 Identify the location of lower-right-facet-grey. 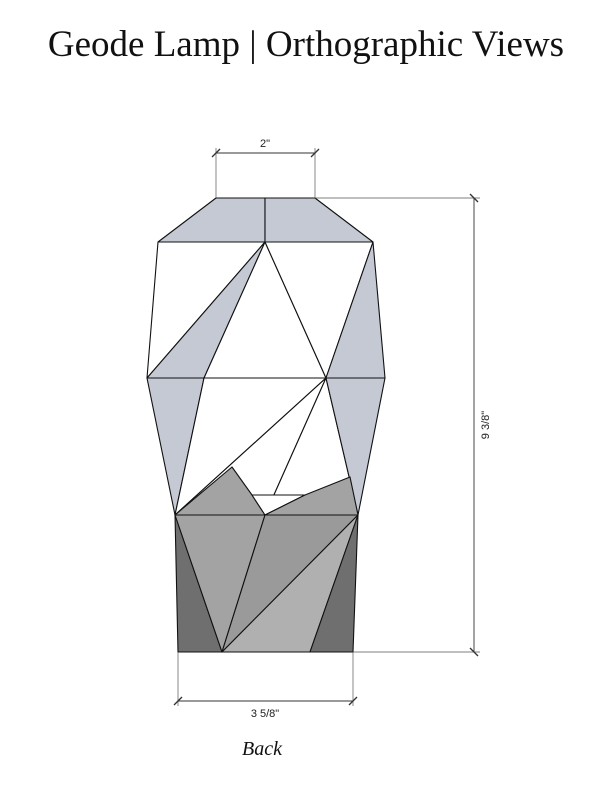
(355, 446).